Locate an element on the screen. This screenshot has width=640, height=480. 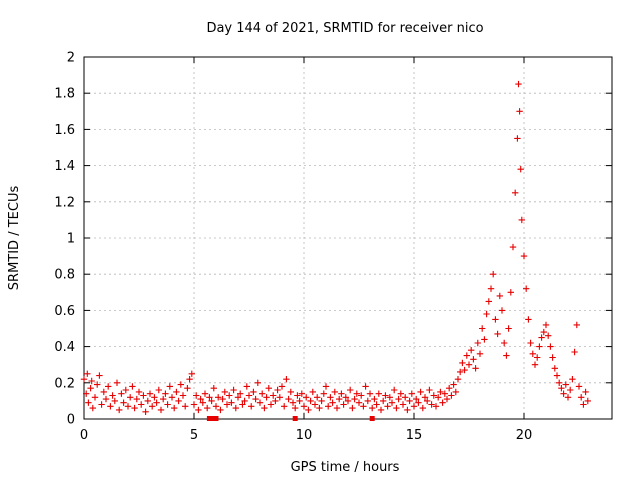
y-tick-label: 2 is located at coordinates (71, 58).